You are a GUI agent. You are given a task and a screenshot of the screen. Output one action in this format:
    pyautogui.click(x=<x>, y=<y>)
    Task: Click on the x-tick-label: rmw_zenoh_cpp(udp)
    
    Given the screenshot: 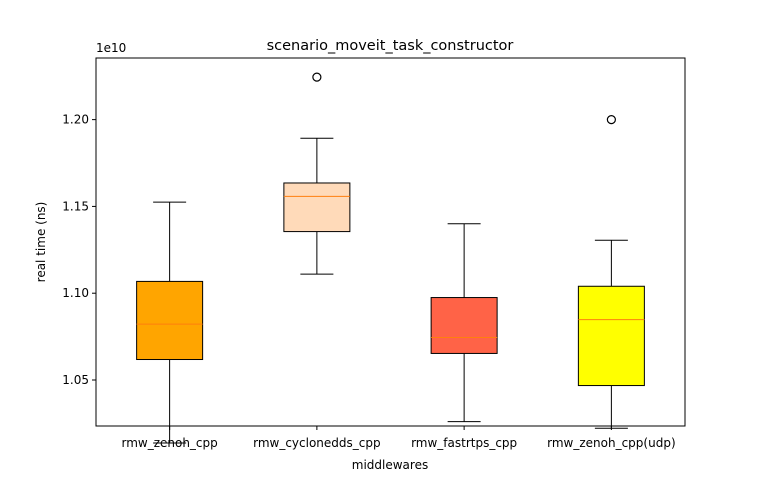 What is the action you would take?
    pyautogui.click(x=611, y=443)
    